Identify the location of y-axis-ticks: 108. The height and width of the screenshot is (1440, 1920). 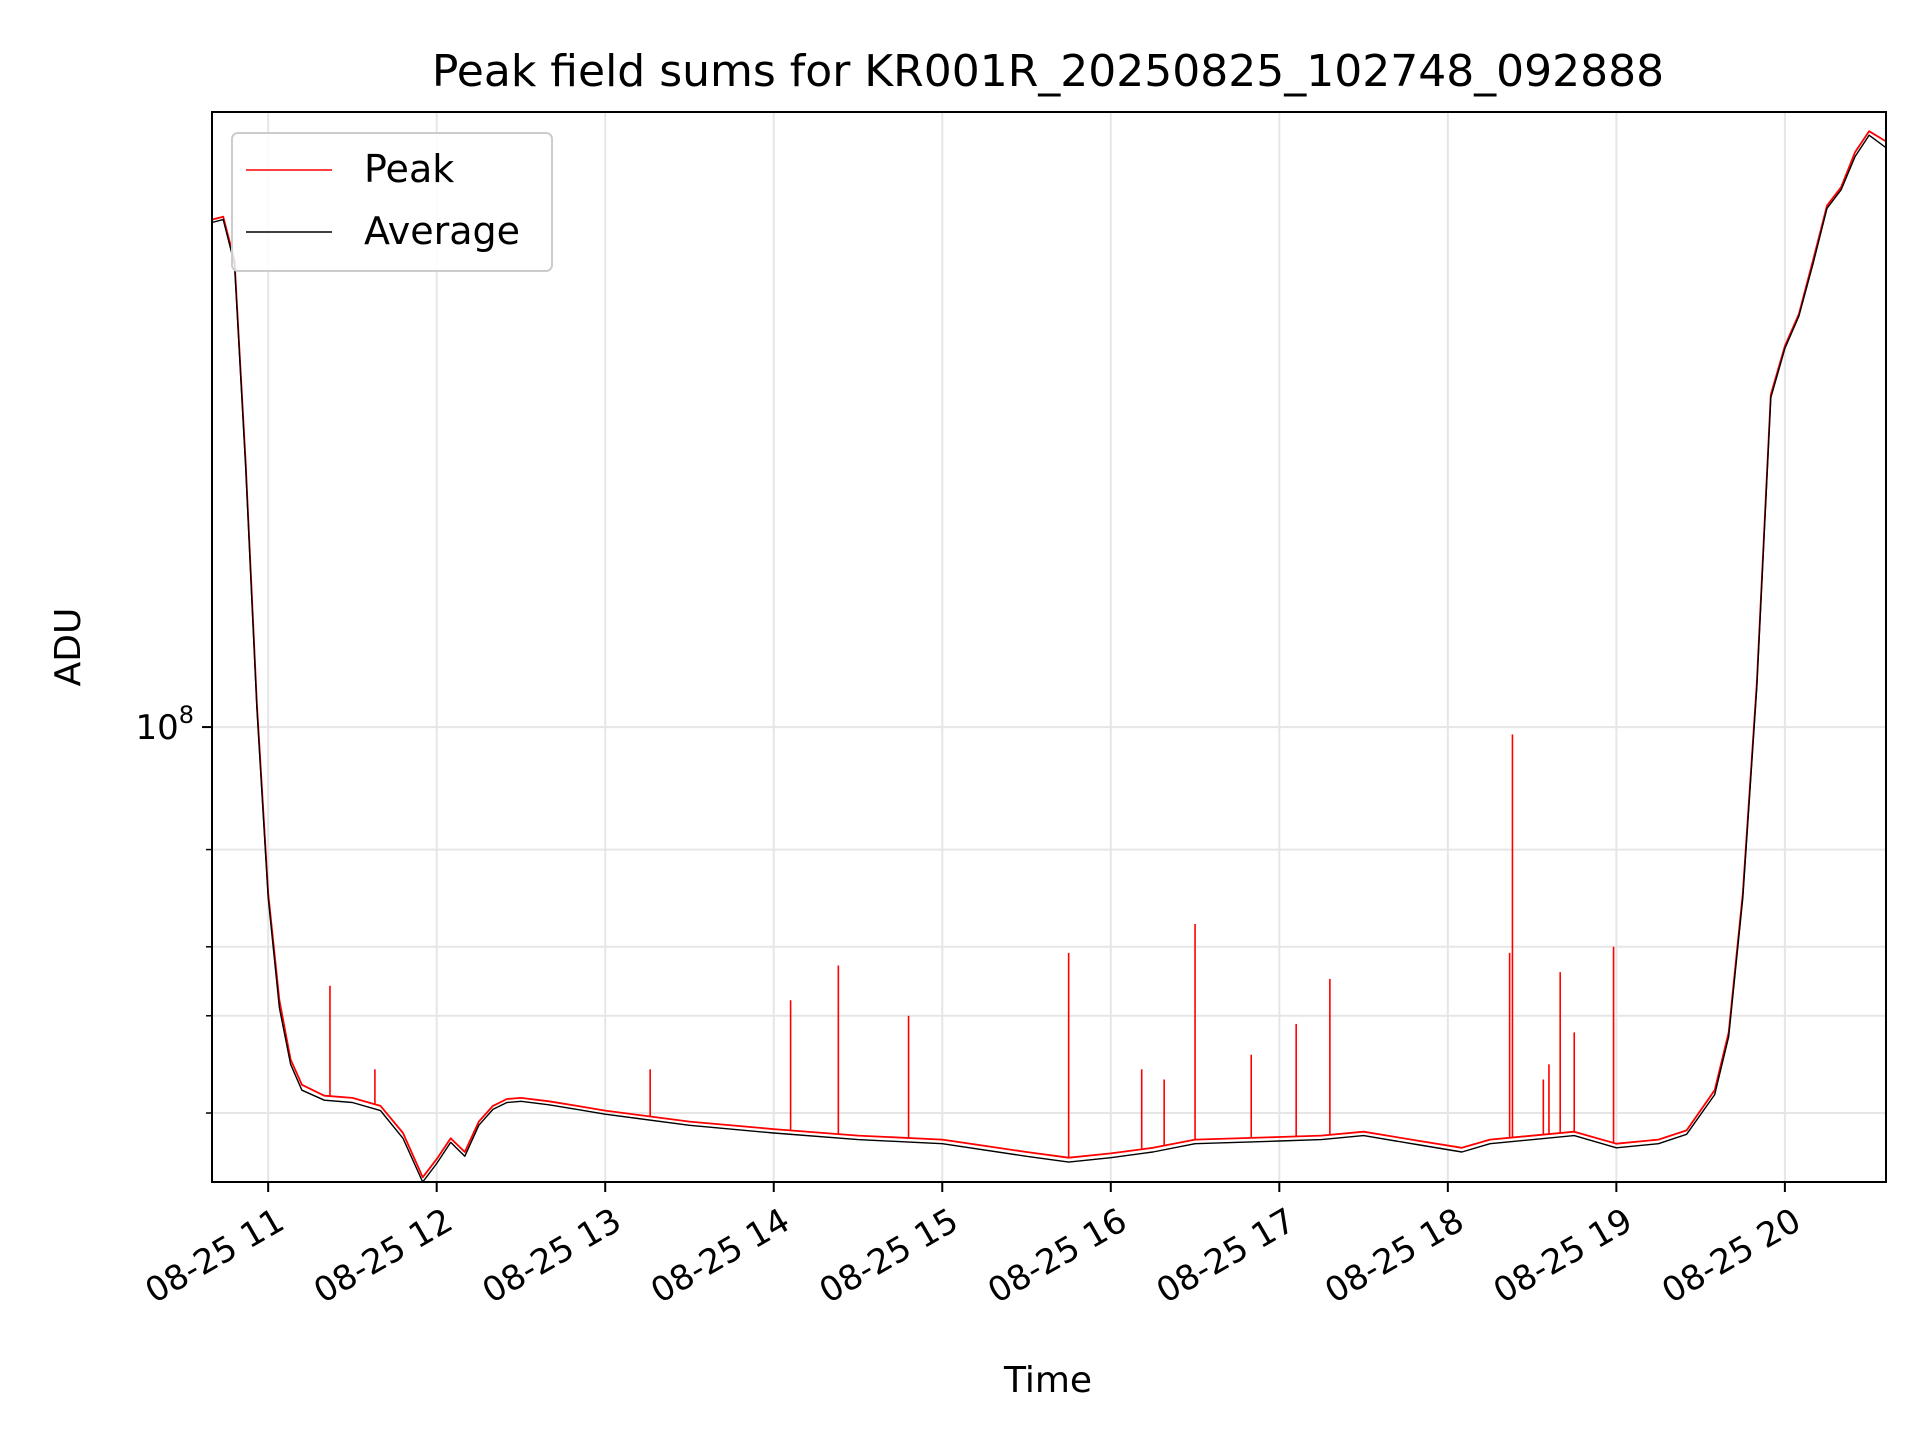
(173, 907).